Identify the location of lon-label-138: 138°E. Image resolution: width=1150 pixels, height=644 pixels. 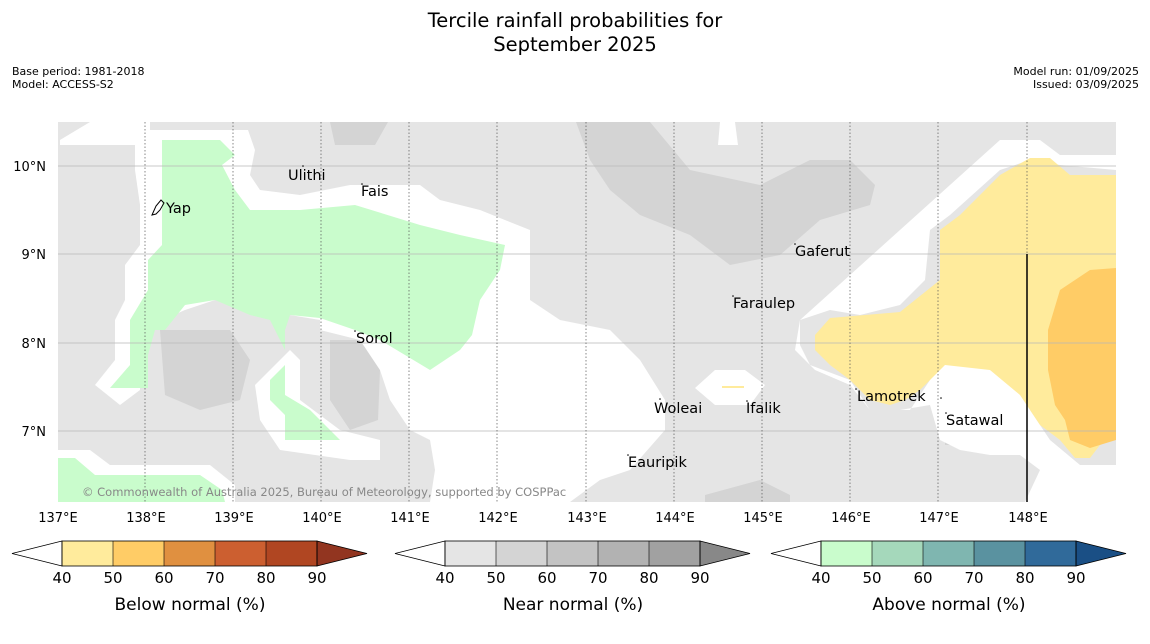
(146, 518).